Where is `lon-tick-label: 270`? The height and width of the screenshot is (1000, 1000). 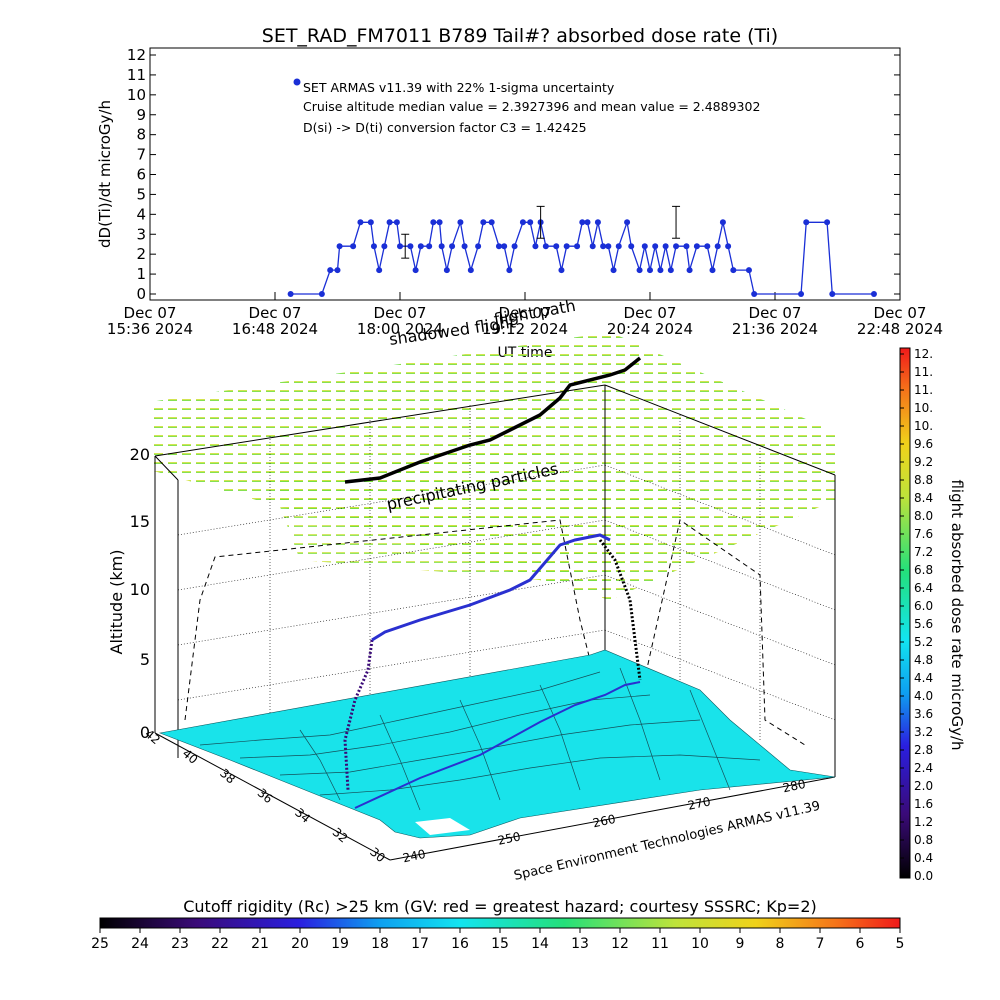
lon-tick-label: 270 is located at coordinates (699, 803).